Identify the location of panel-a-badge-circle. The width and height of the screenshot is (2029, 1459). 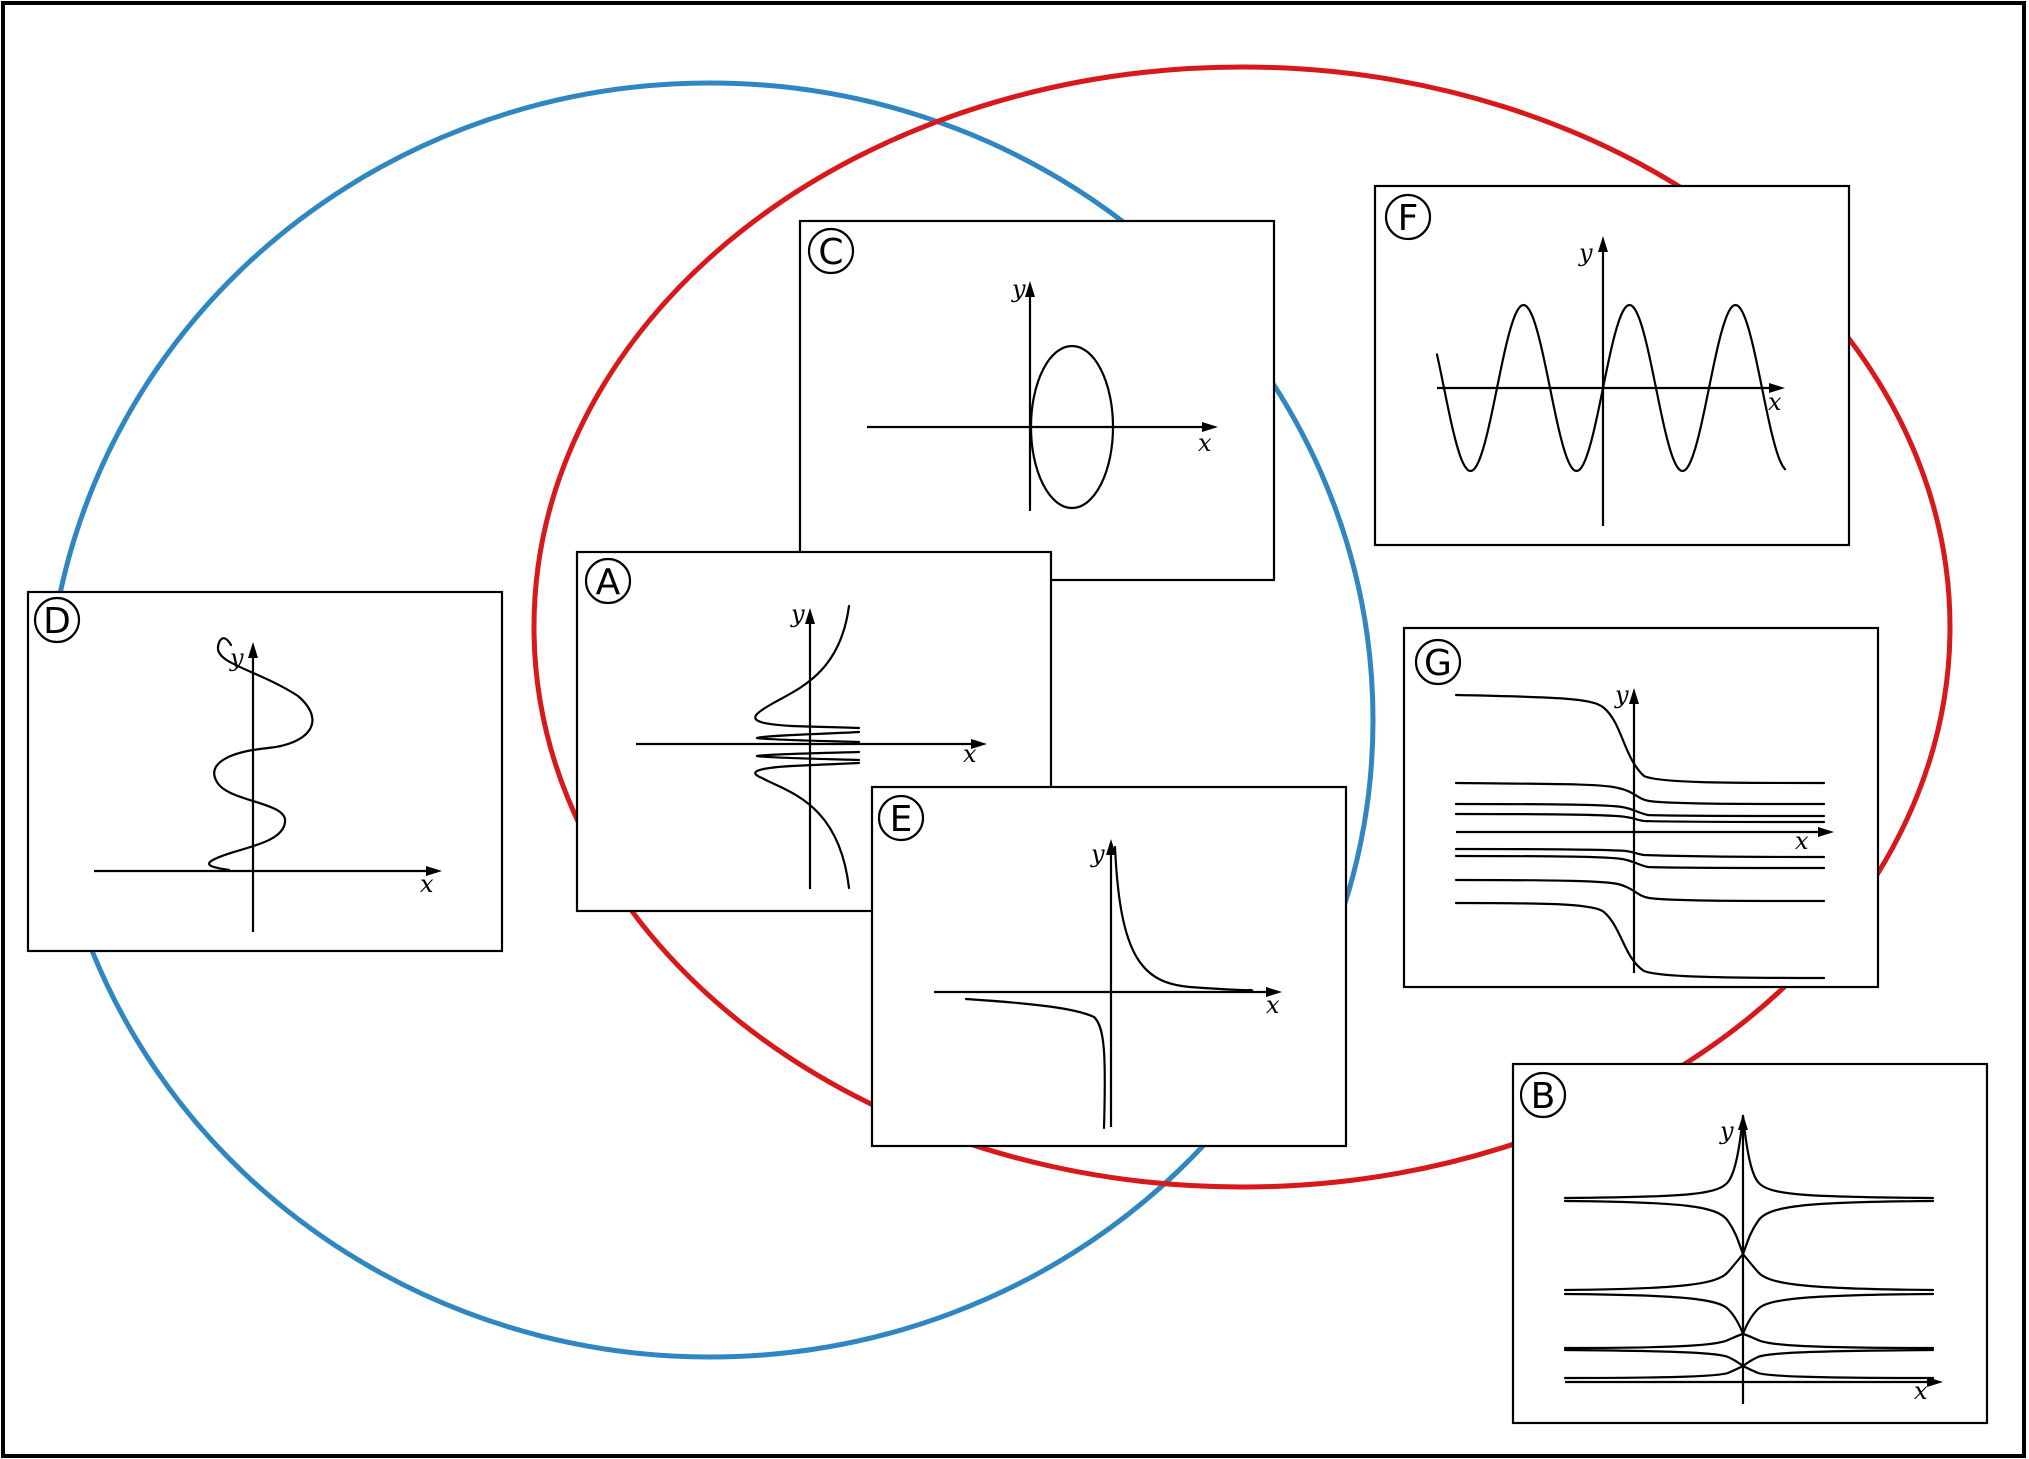
(608, 581).